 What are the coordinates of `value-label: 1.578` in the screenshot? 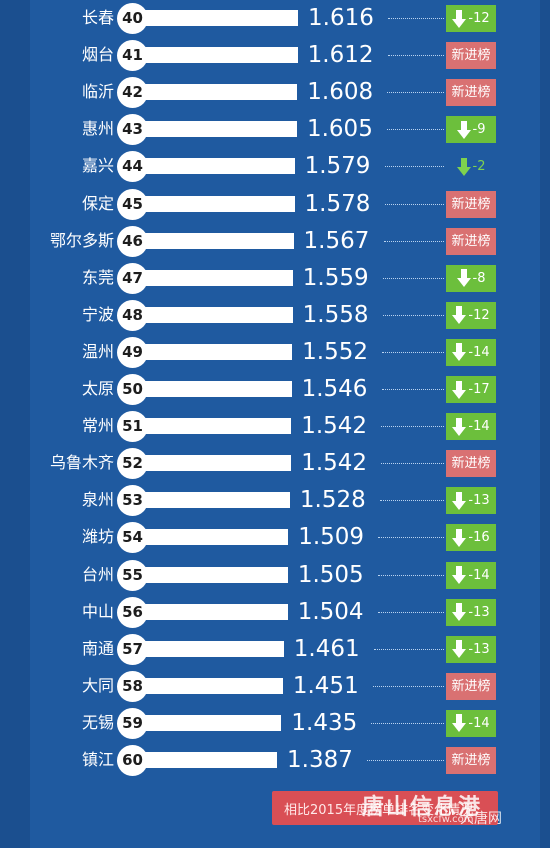 It's located at (337, 203).